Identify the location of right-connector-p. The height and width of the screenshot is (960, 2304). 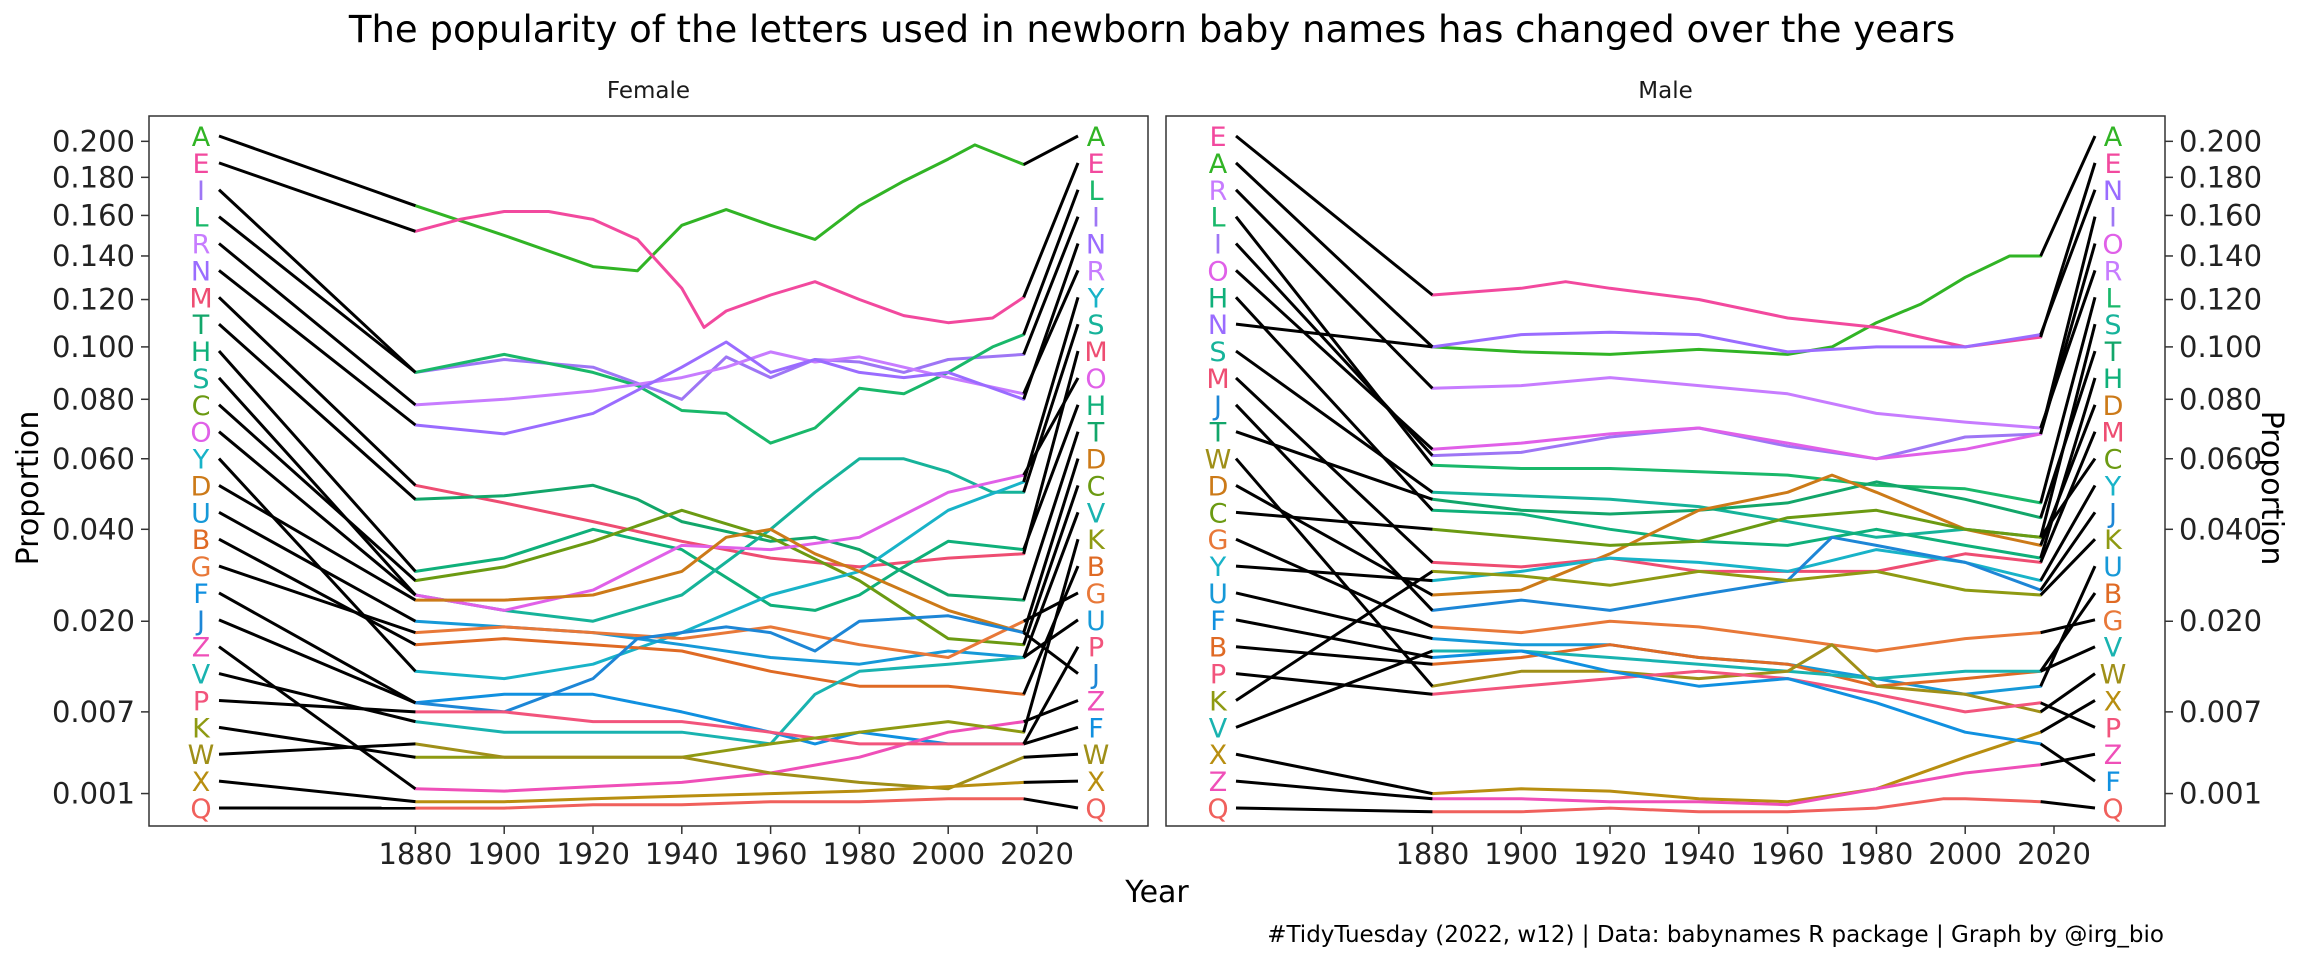
(2068, 715).